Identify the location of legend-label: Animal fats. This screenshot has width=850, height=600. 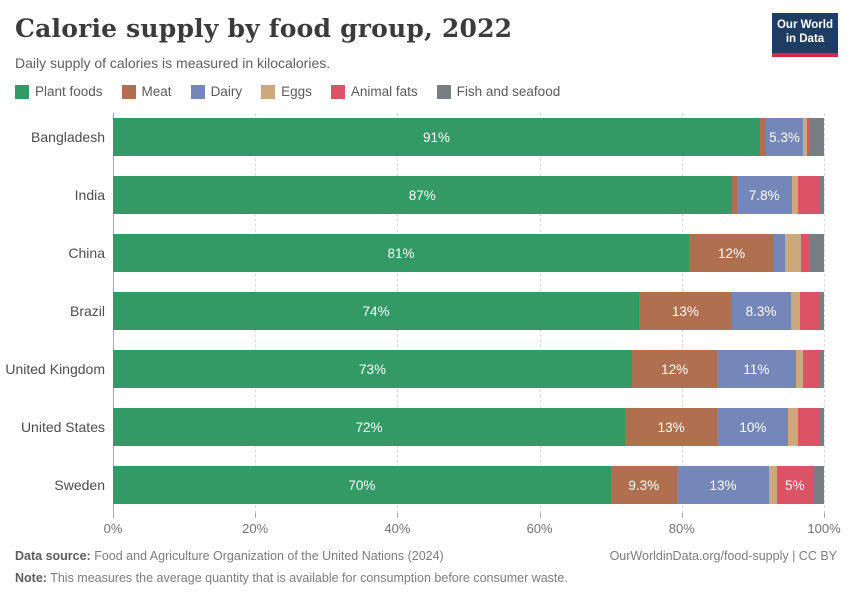
(384, 91).